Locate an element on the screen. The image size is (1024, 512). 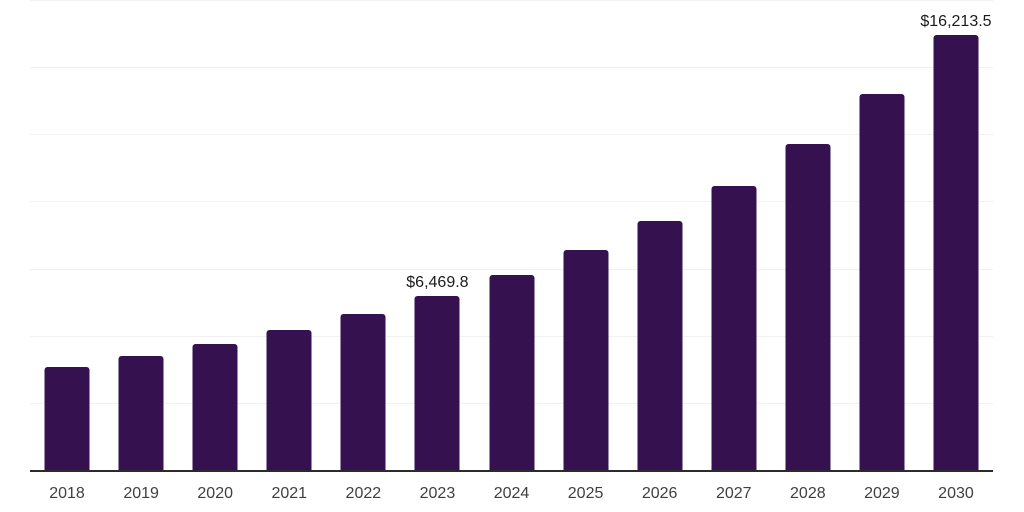
x-axis-label-2029: 2029 is located at coordinates (882, 493).